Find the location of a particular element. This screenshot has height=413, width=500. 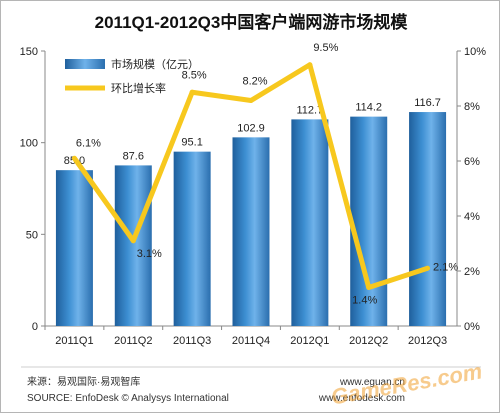

y-right-tick-label: 0% is located at coordinates (472, 327).